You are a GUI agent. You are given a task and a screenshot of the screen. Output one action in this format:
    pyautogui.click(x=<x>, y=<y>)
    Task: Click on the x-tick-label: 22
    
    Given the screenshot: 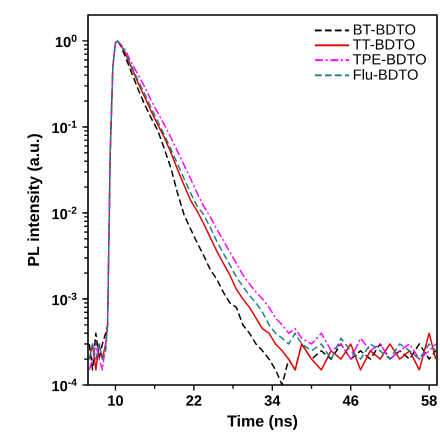 What is the action you would take?
    pyautogui.click(x=194, y=400)
    